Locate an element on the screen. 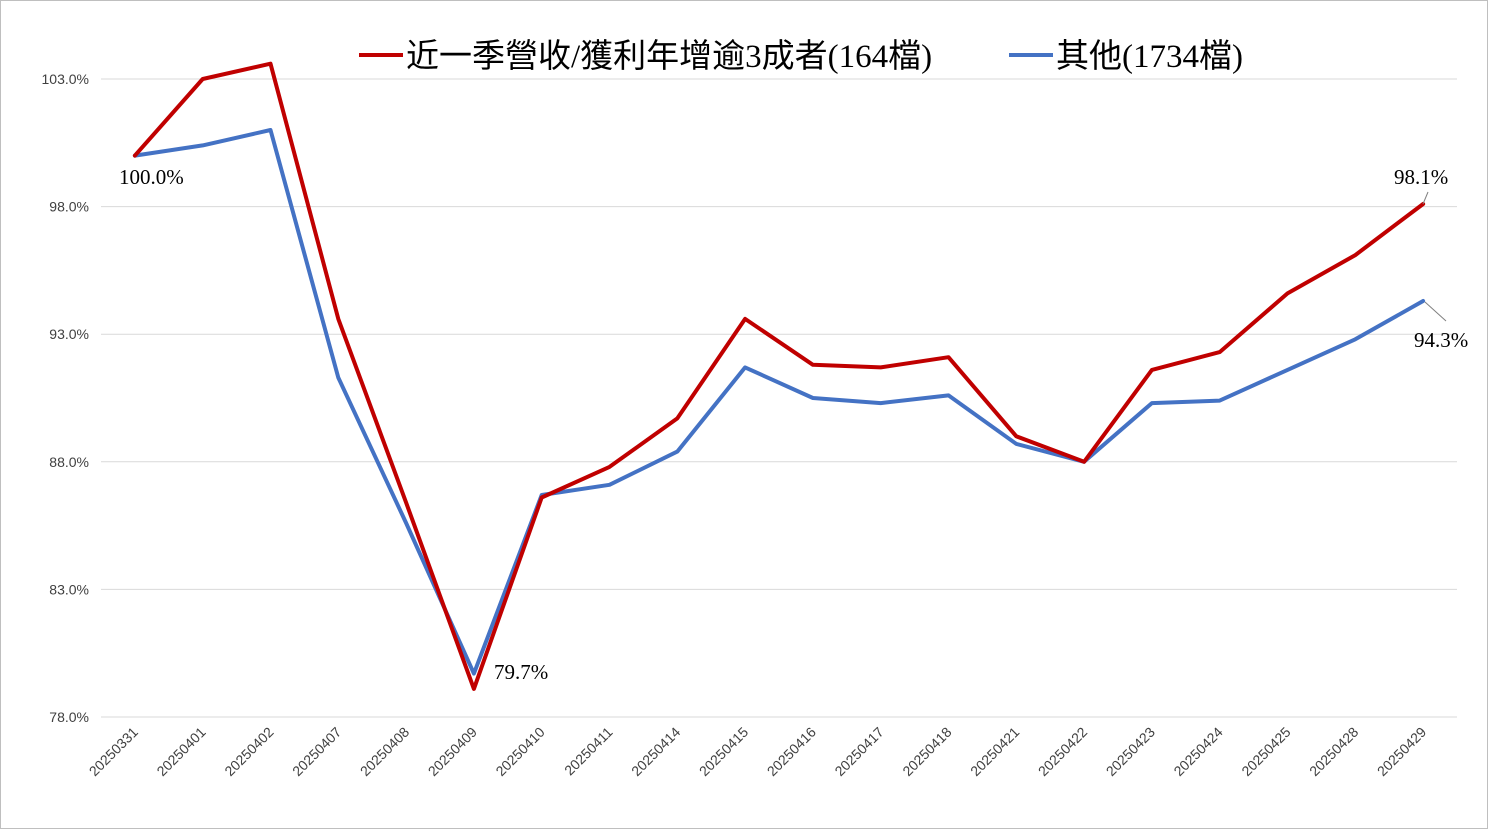 This screenshot has width=1488, height=830. y-tick-label: 103.0% is located at coordinates (65, 79).